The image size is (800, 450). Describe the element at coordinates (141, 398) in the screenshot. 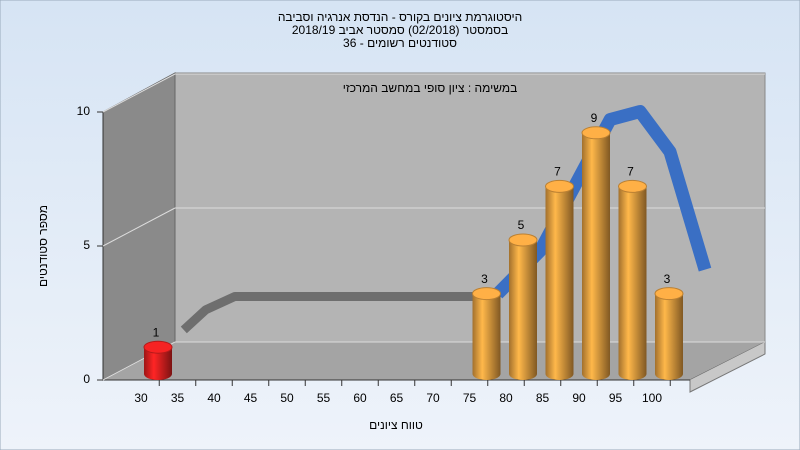

I see `x-tick-label: 30` at that location.